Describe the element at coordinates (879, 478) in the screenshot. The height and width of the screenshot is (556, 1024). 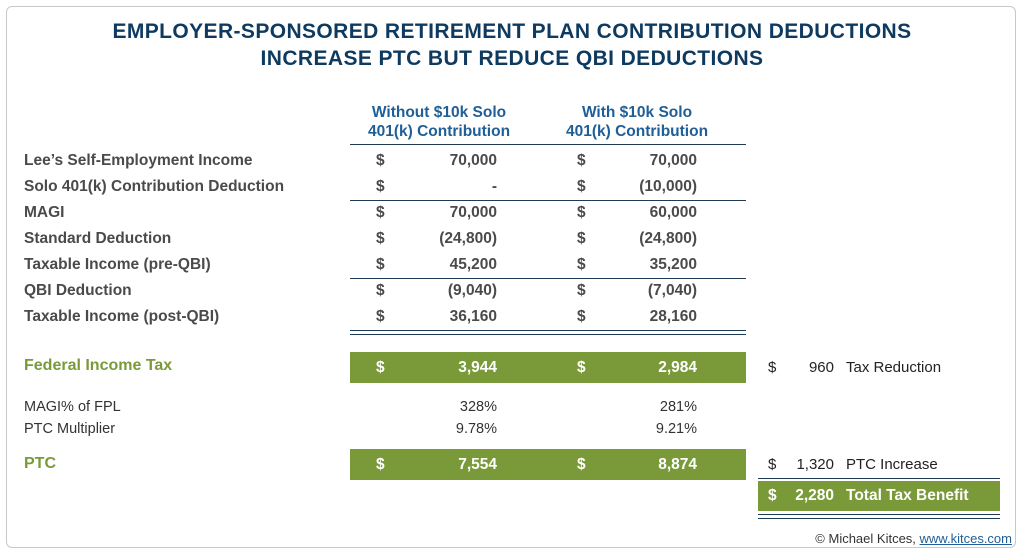
I see `total-overline` at that location.